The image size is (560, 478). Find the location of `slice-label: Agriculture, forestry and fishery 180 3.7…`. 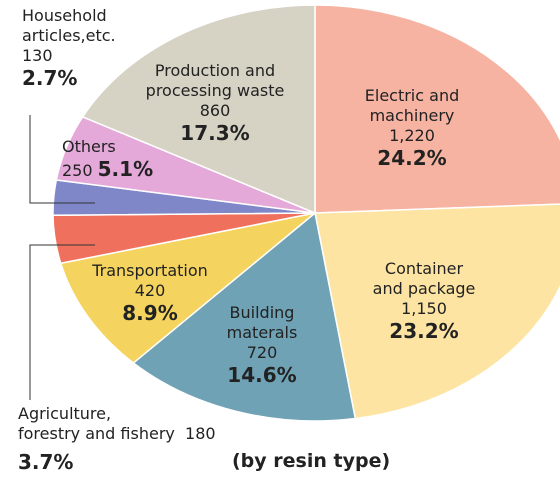

slice-label: Agriculture, forestry and fishery 180 3.7… is located at coordinates (117, 439).